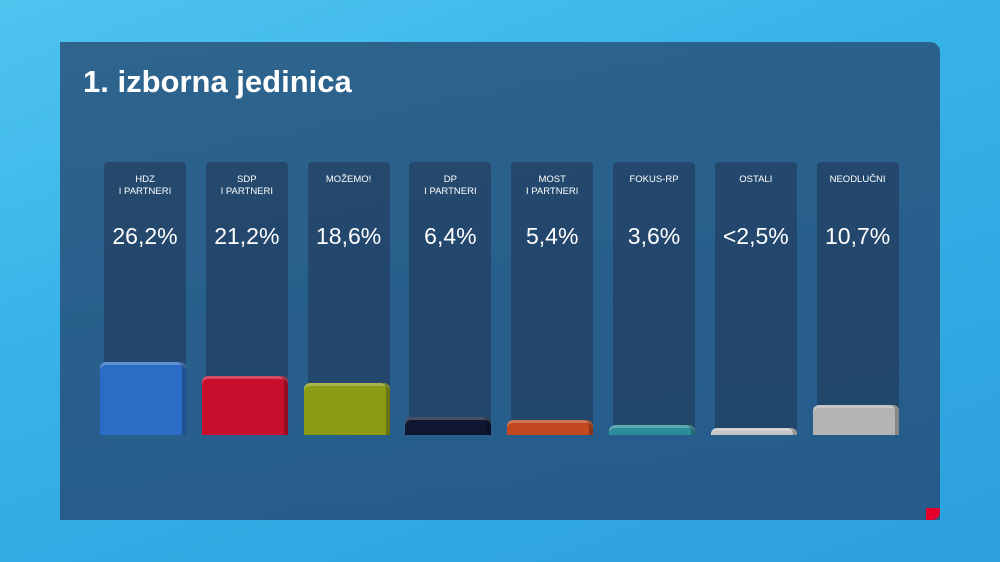 The height and width of the screenshot is (562, 1000). I want to click on category-label: DP I PARTNERI, so click(450, 185).